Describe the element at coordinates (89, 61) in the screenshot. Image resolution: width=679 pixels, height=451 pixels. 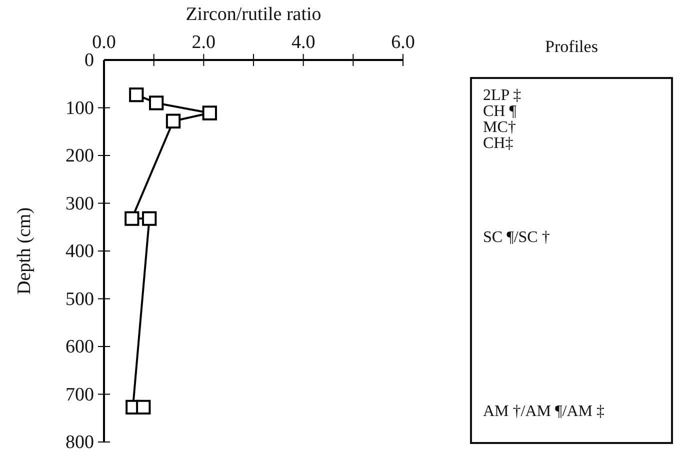
I see `y-tick-label: 0` at that location.